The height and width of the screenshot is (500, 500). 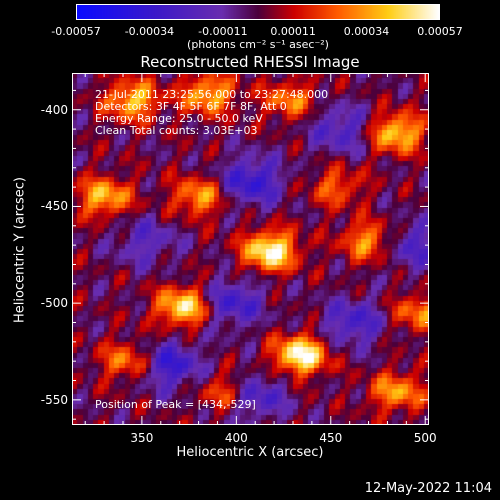 I want to click on y-tick-label: -500, so click(x=54, y=303).